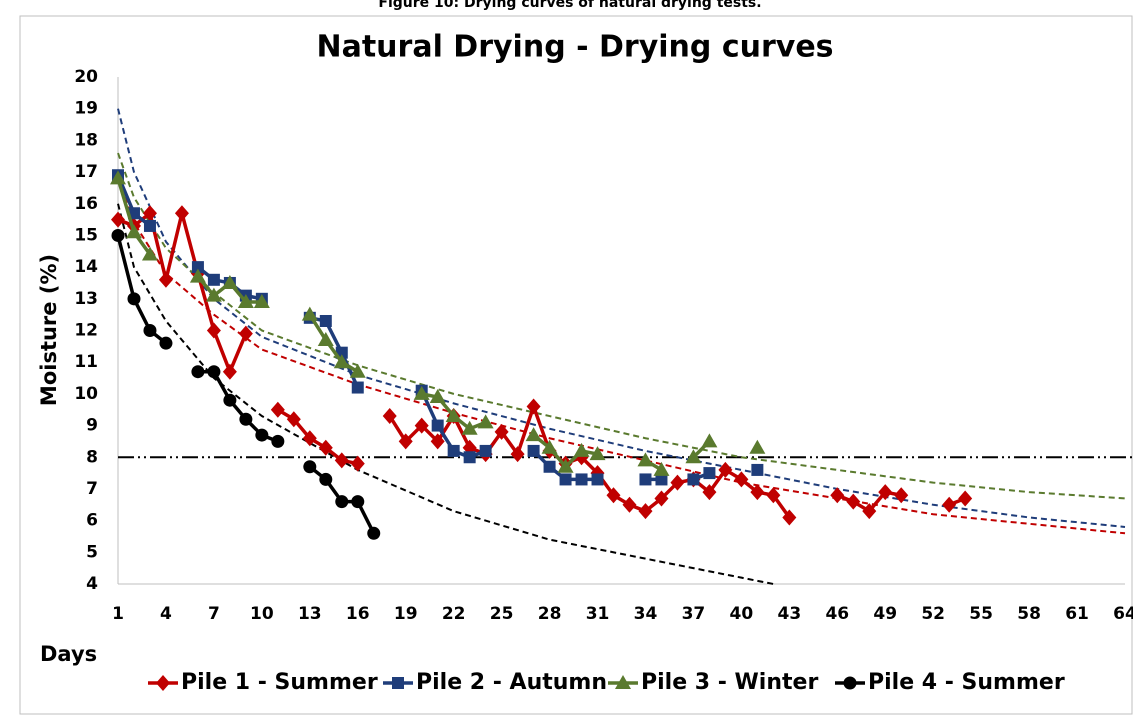 The width and height of the screenshot is (1133, 715). I want to click on x-tick-label: 43, so click(789, 614).